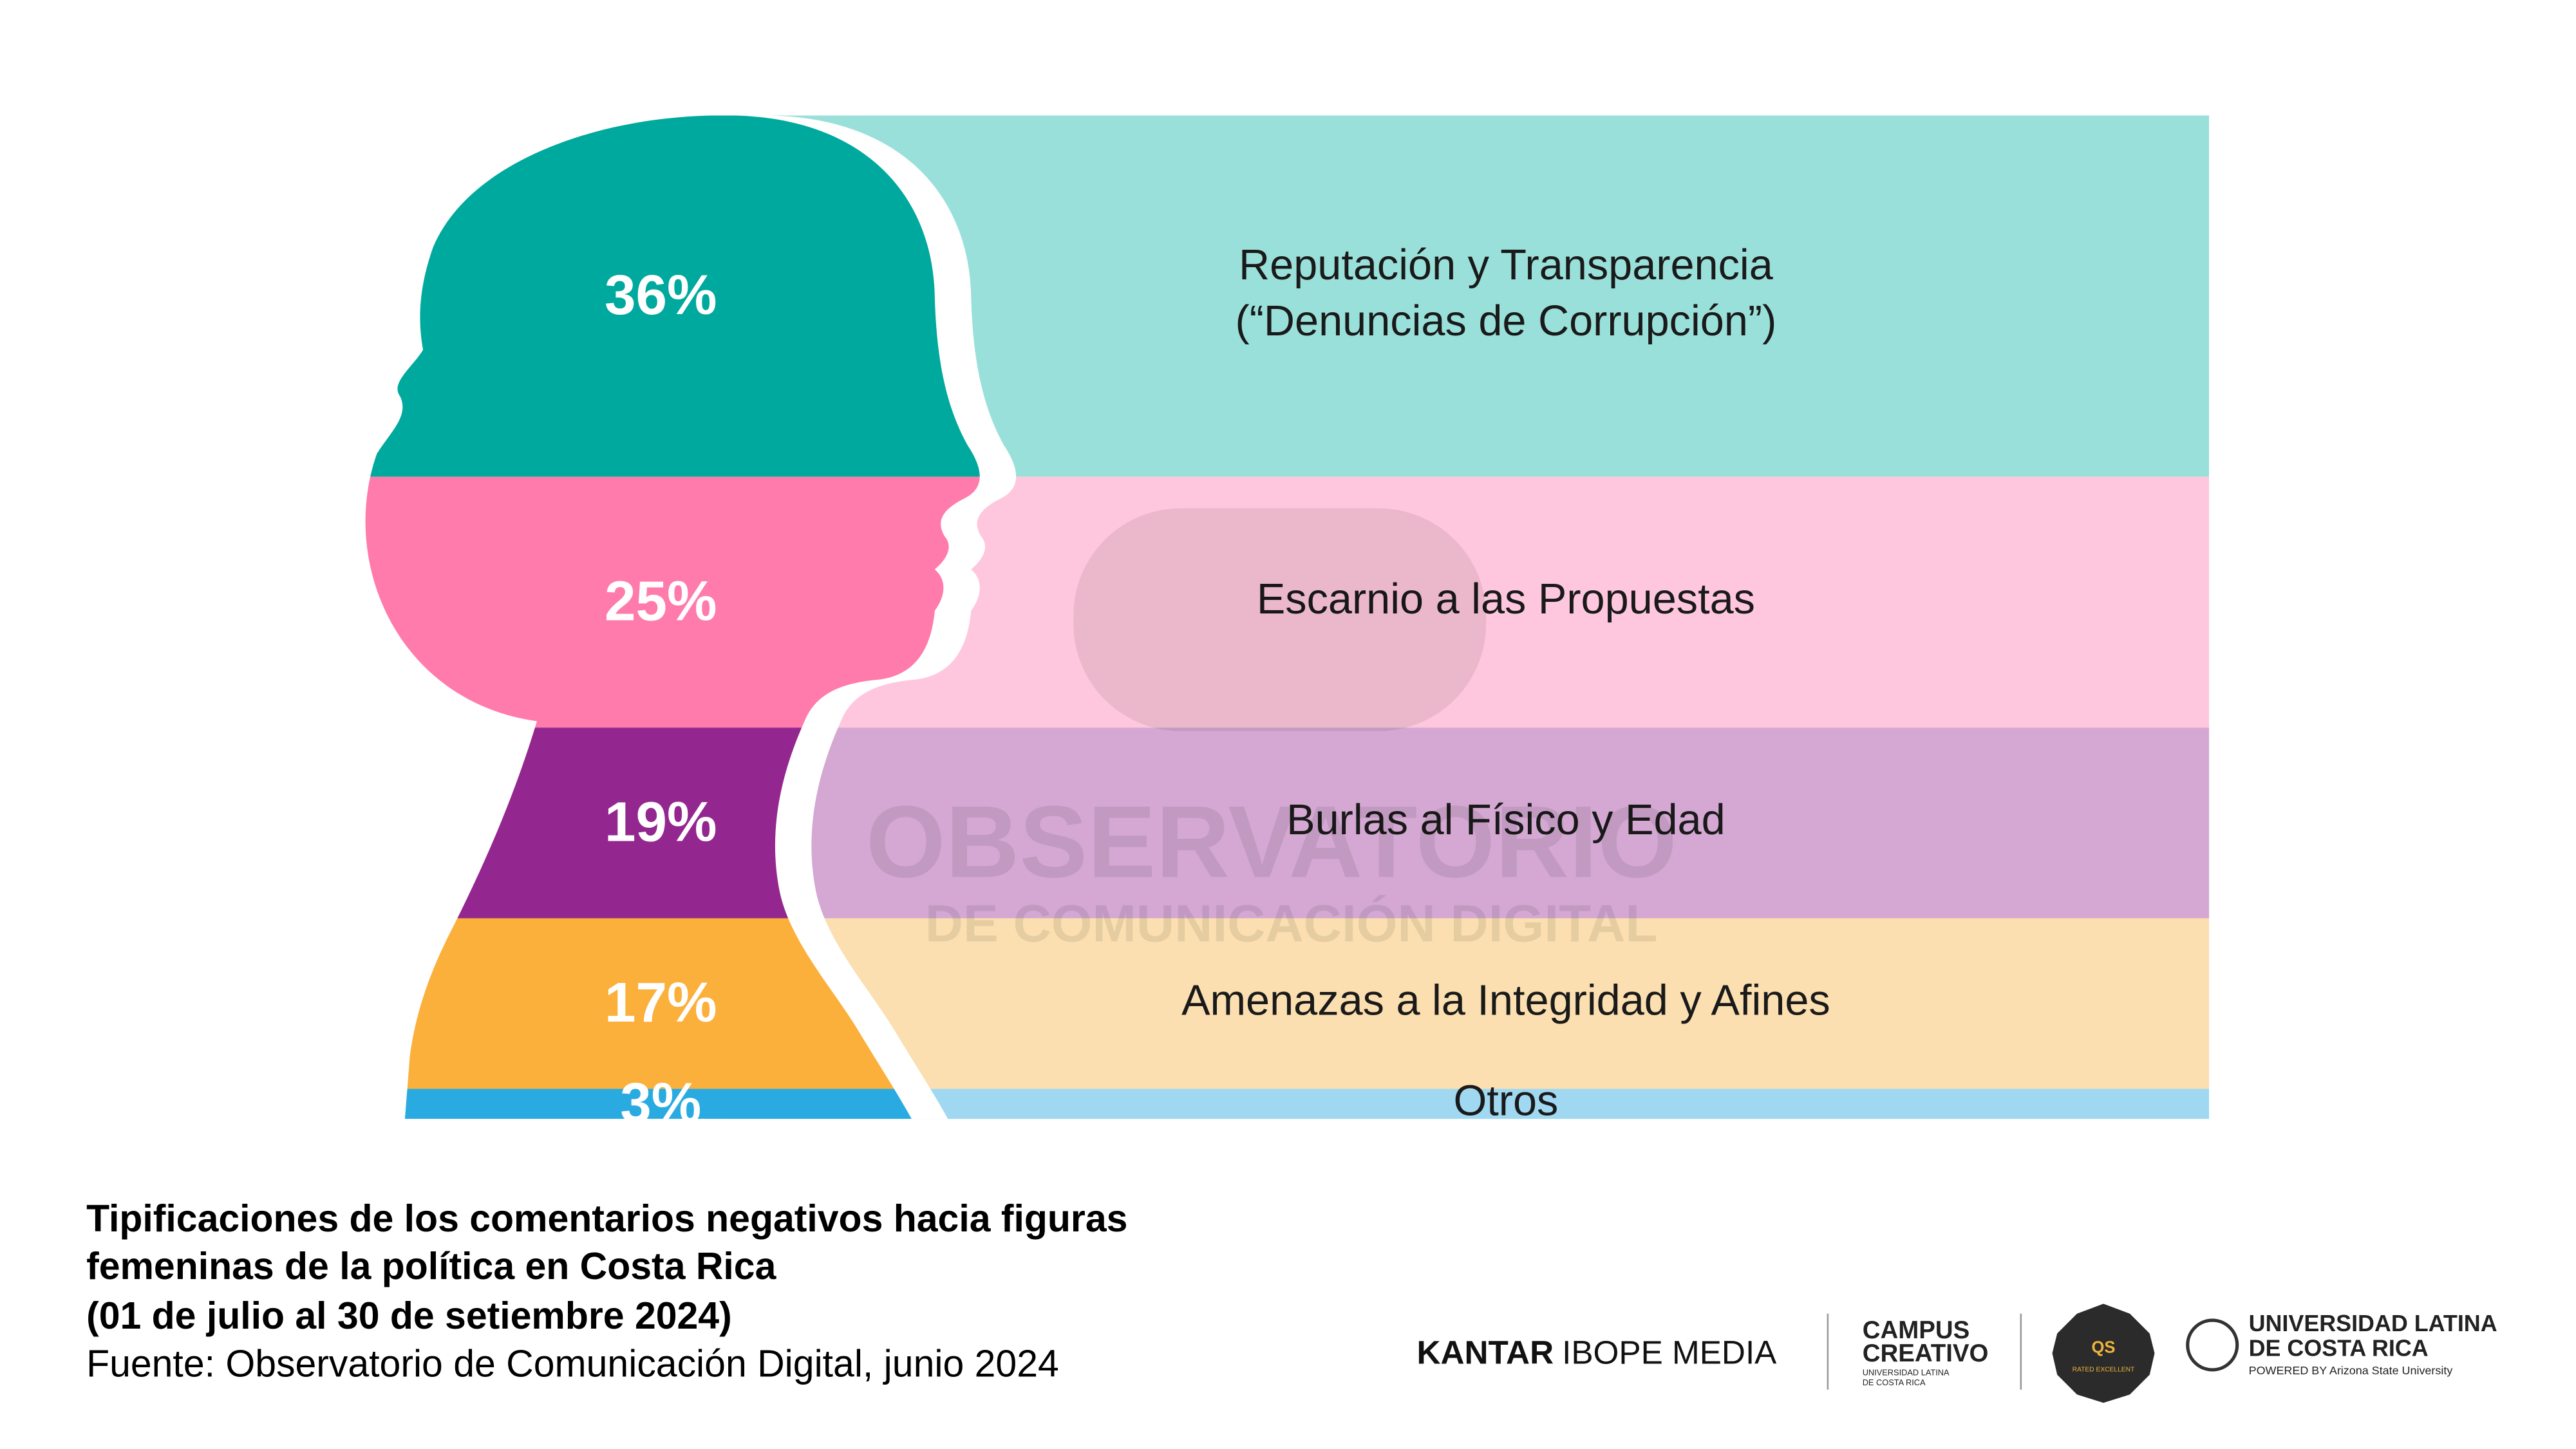 The image size is (2576, 1449). Describe the element at coordinates (2104, 1370) in the screenshot. I see `badge-sub: RATED EXCELLENT` at that location.